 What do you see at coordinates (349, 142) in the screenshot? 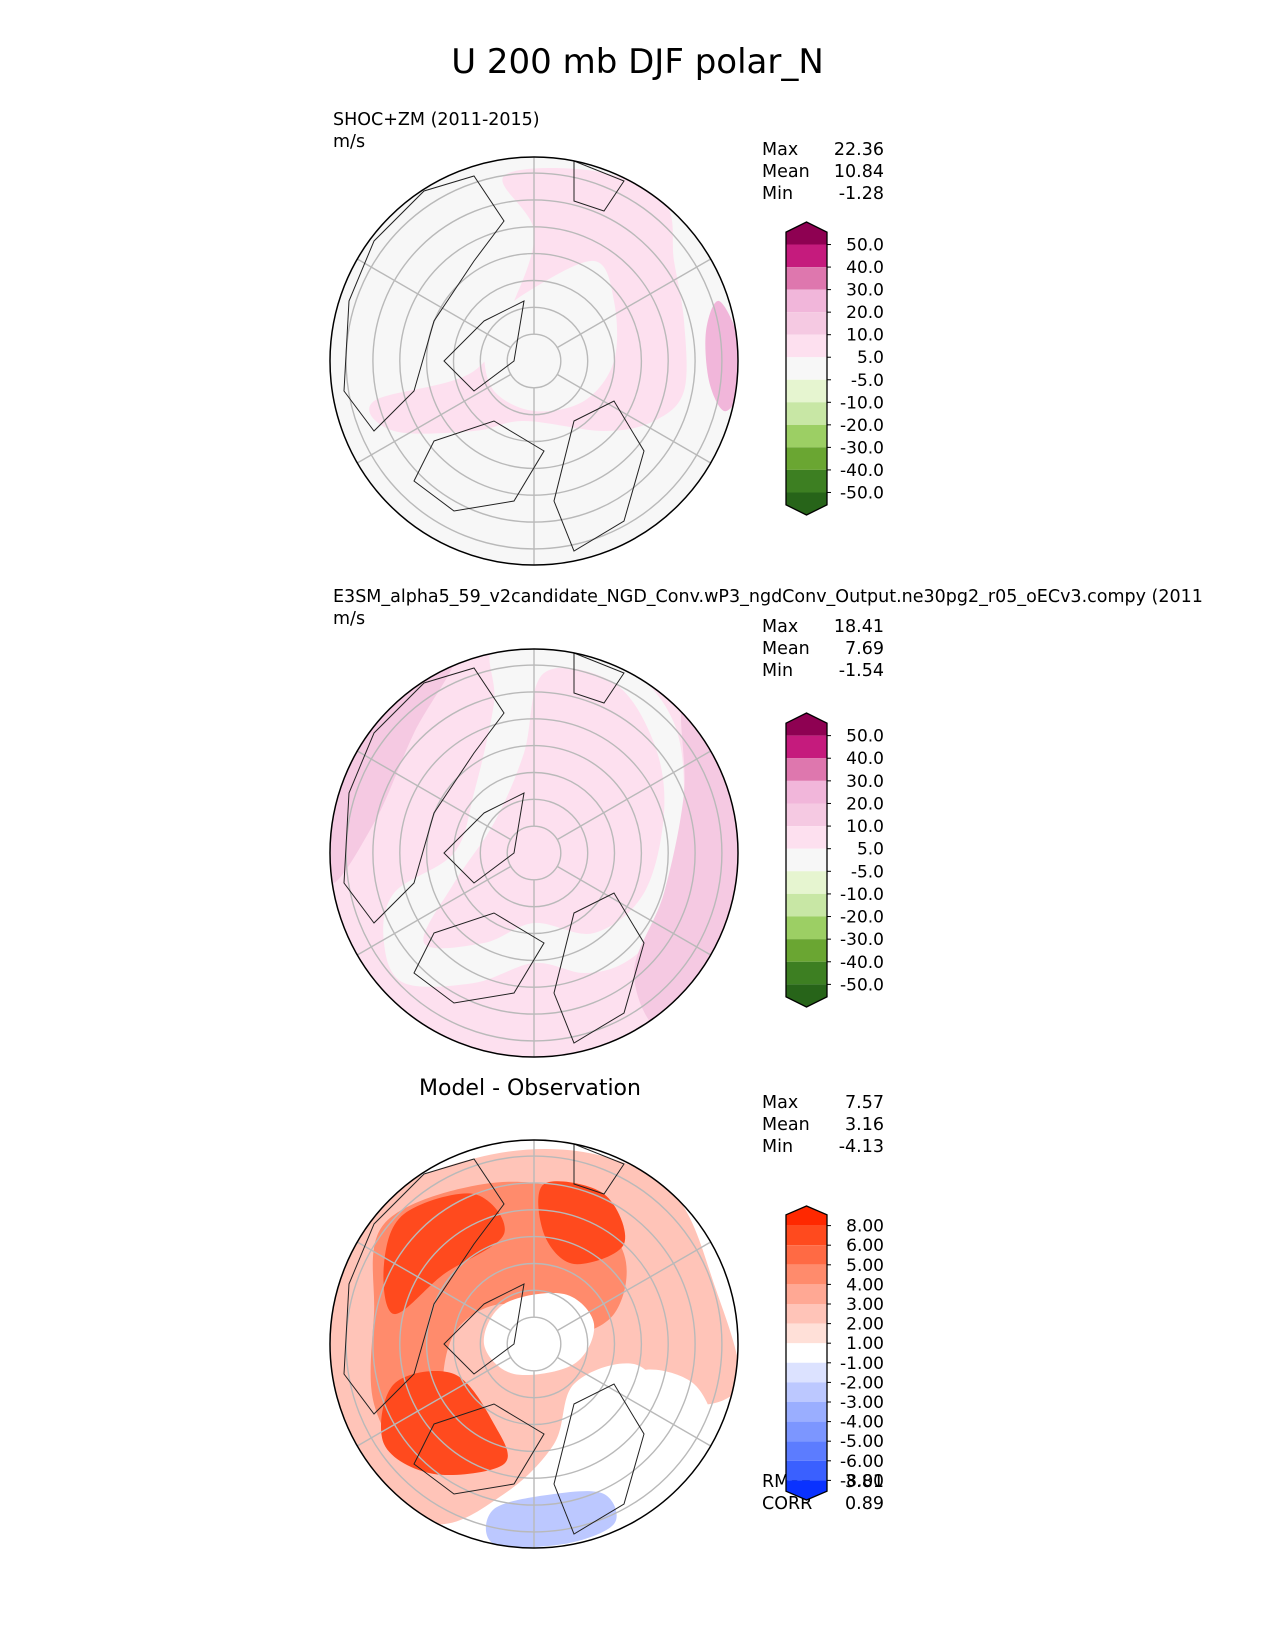
I see `panel-1-units: m/s` at bounding box center [349, 142].